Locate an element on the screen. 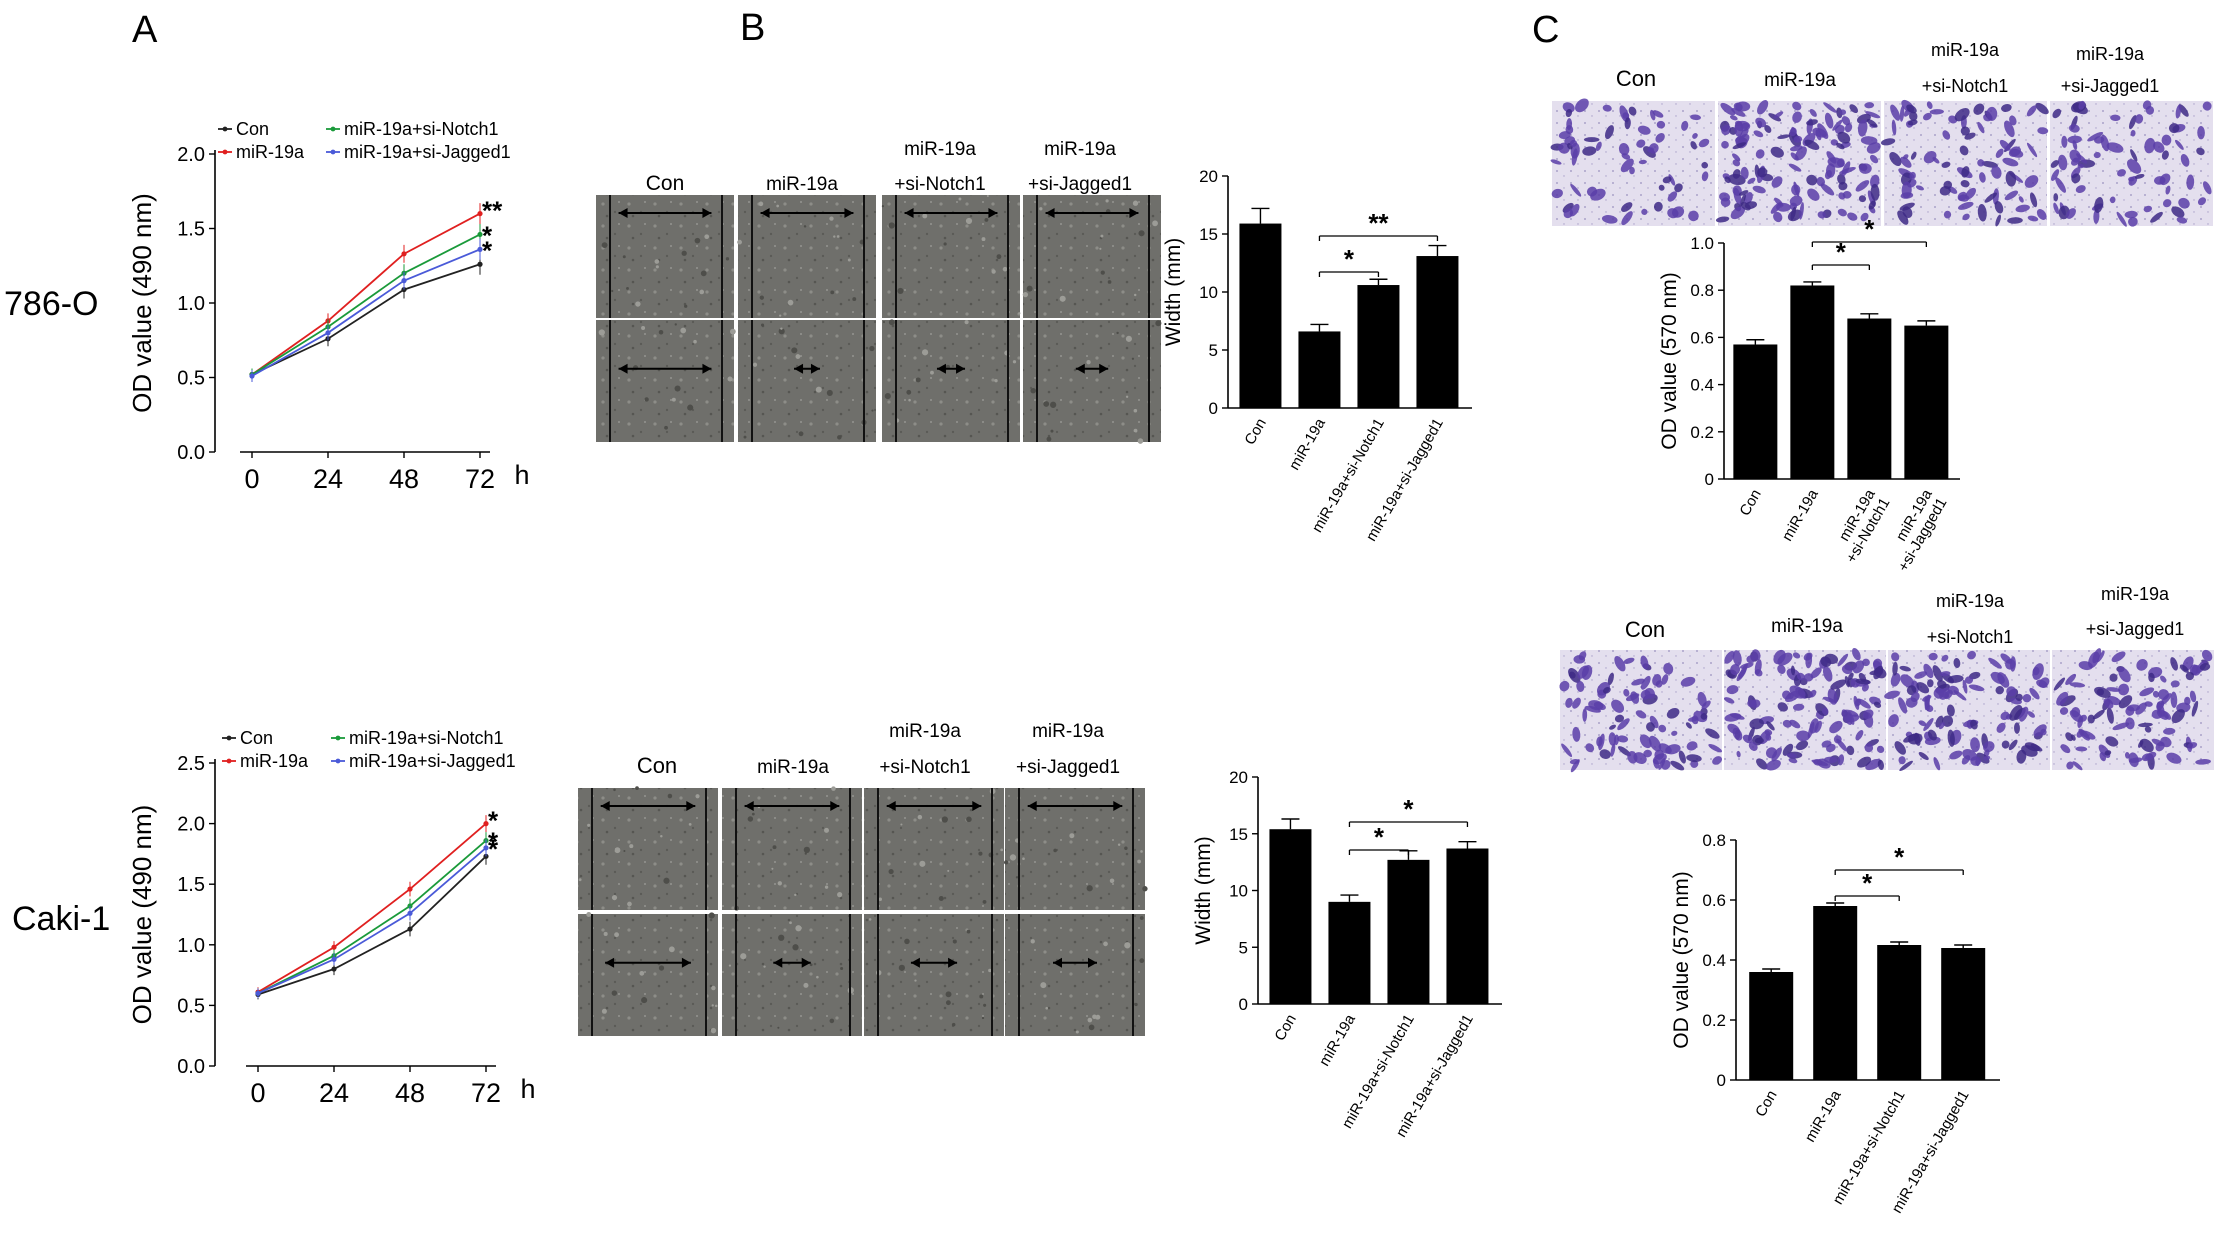 The image size is (2217, 1241). y-tick-label: 1.5 is located at coordinates (191, 885).